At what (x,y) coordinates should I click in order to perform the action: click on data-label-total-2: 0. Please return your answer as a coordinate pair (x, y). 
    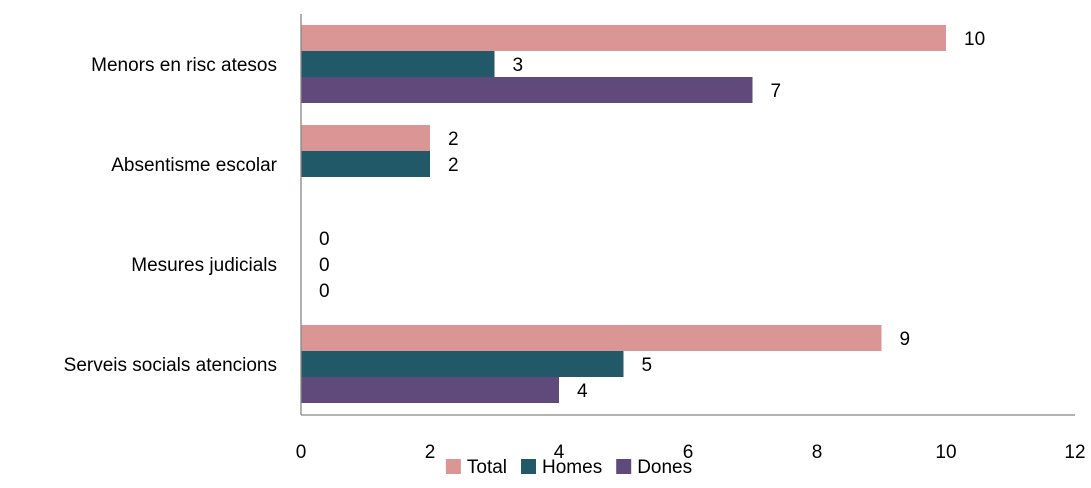
    Looking at the image, I should click on (324, 239).